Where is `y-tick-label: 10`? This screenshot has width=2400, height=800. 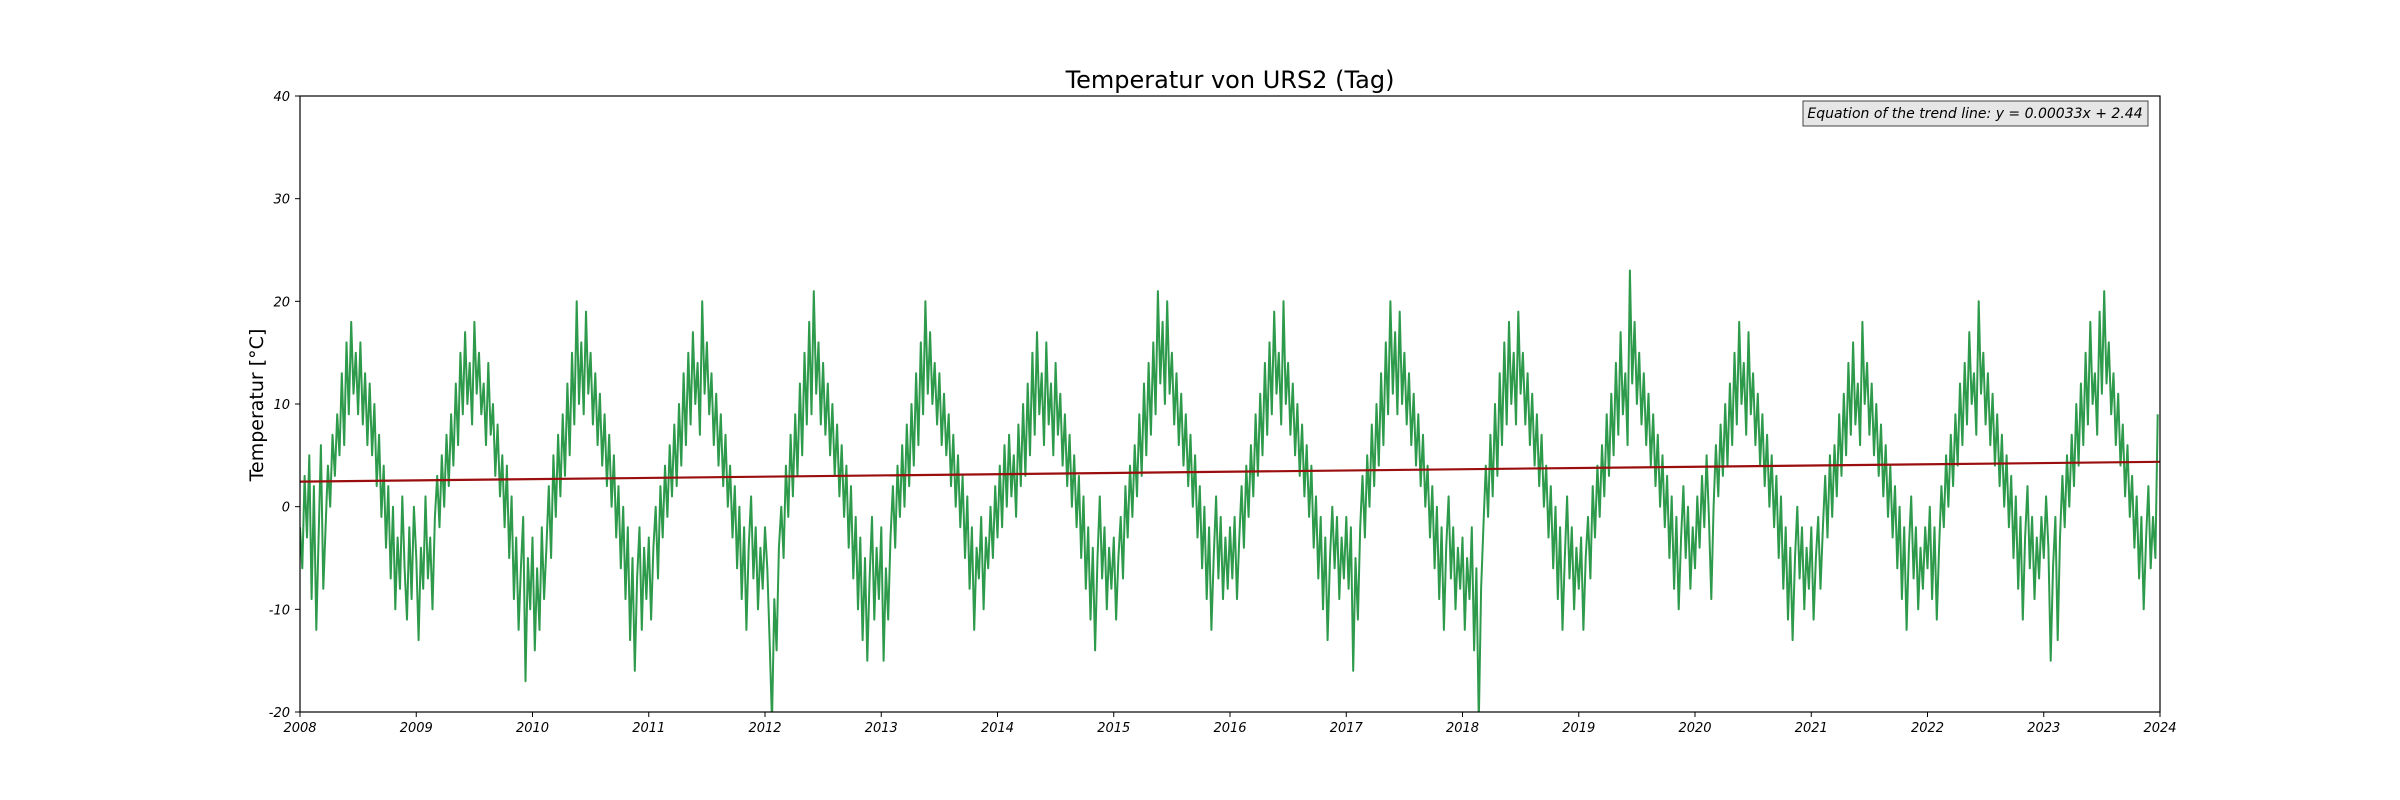
y-tick-label: 10 is located at coordinates (281, 405).